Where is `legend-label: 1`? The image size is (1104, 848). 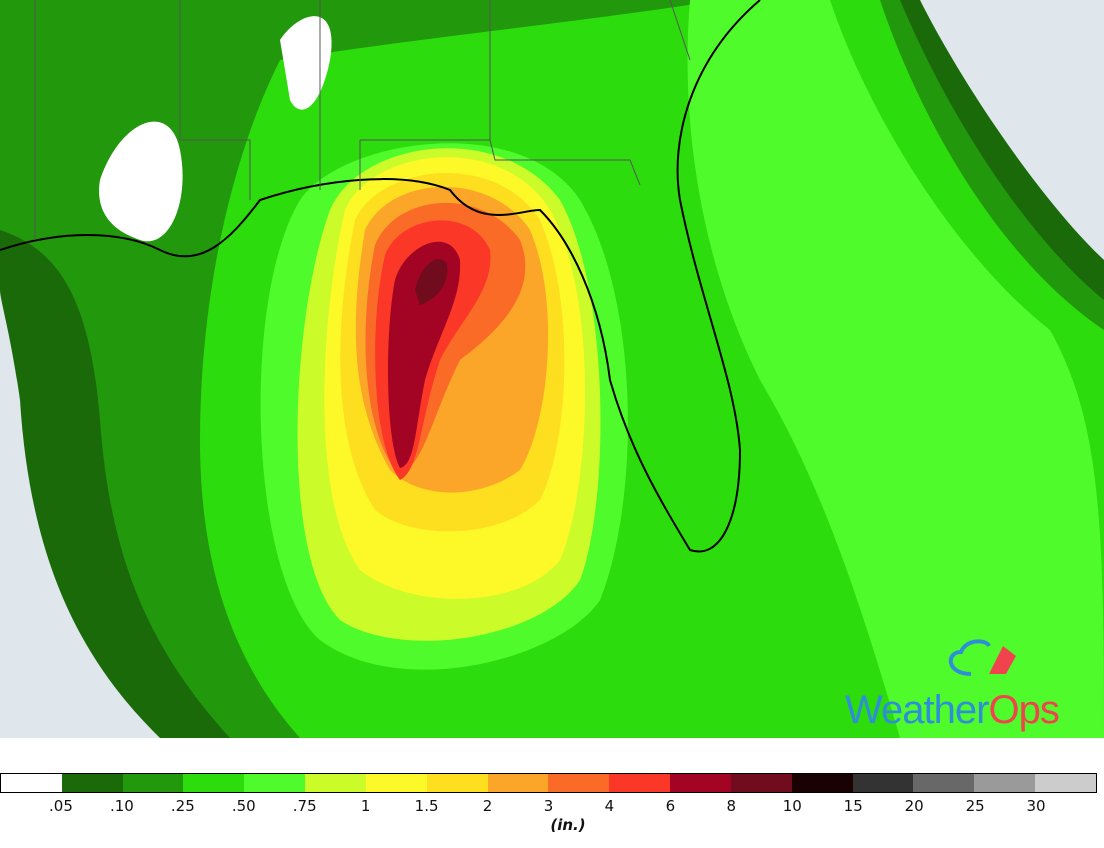
legend-label: 1 is located at coordinates (365, 806).